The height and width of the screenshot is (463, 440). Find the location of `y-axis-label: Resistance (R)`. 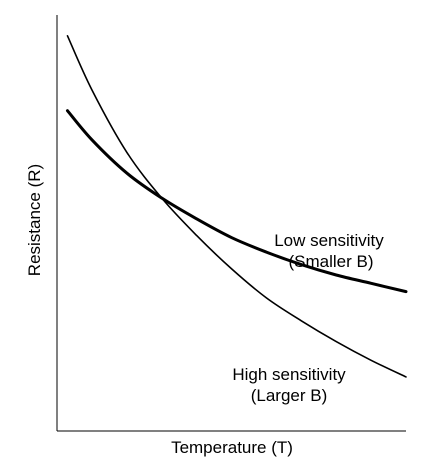

y-axis-label: Resistance (R) is located at coordinates (34, 220).